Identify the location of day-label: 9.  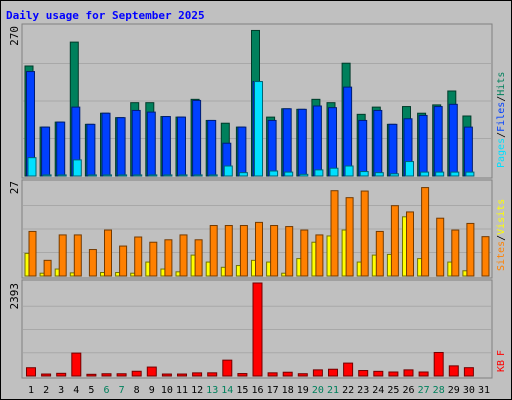
(152, 390).